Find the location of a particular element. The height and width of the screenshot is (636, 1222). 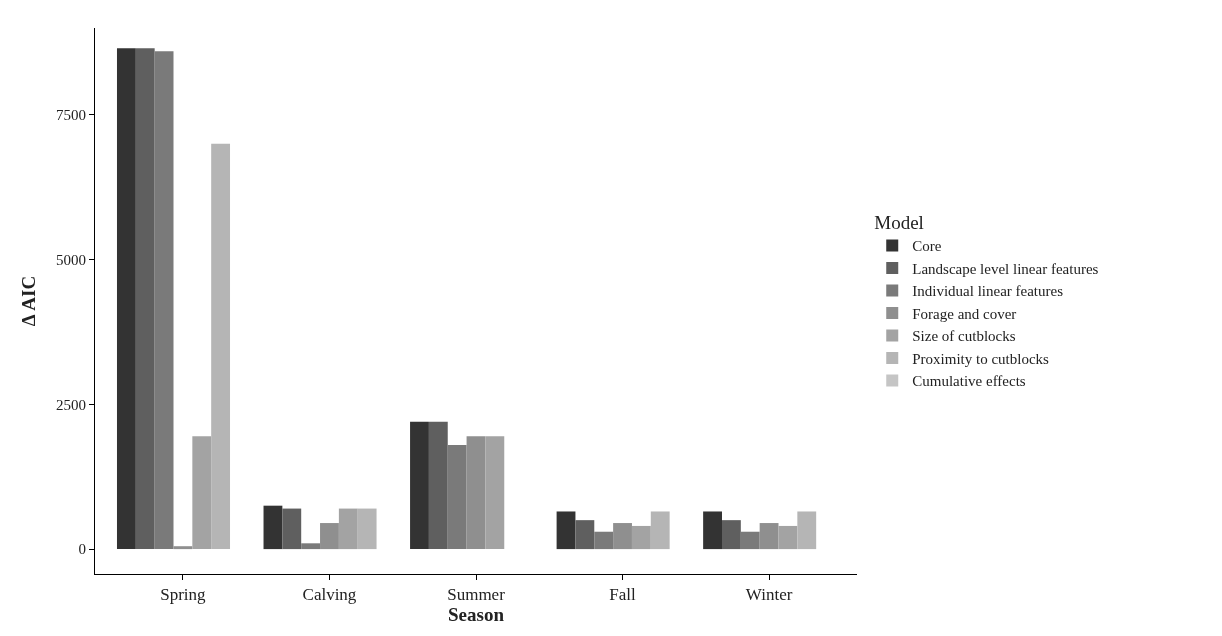

y-tick-label: 0 is located at coordinates (82, 549).